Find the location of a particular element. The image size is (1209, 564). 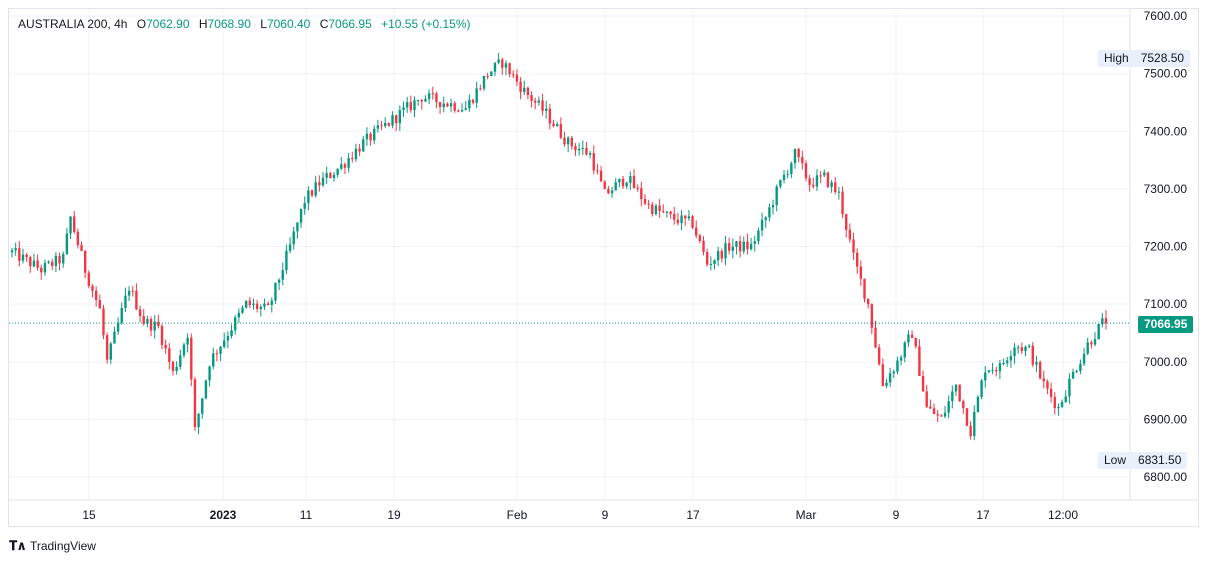

tradingview-brand: 𝐓∧ TradingView is located at coordinates (52, 546).